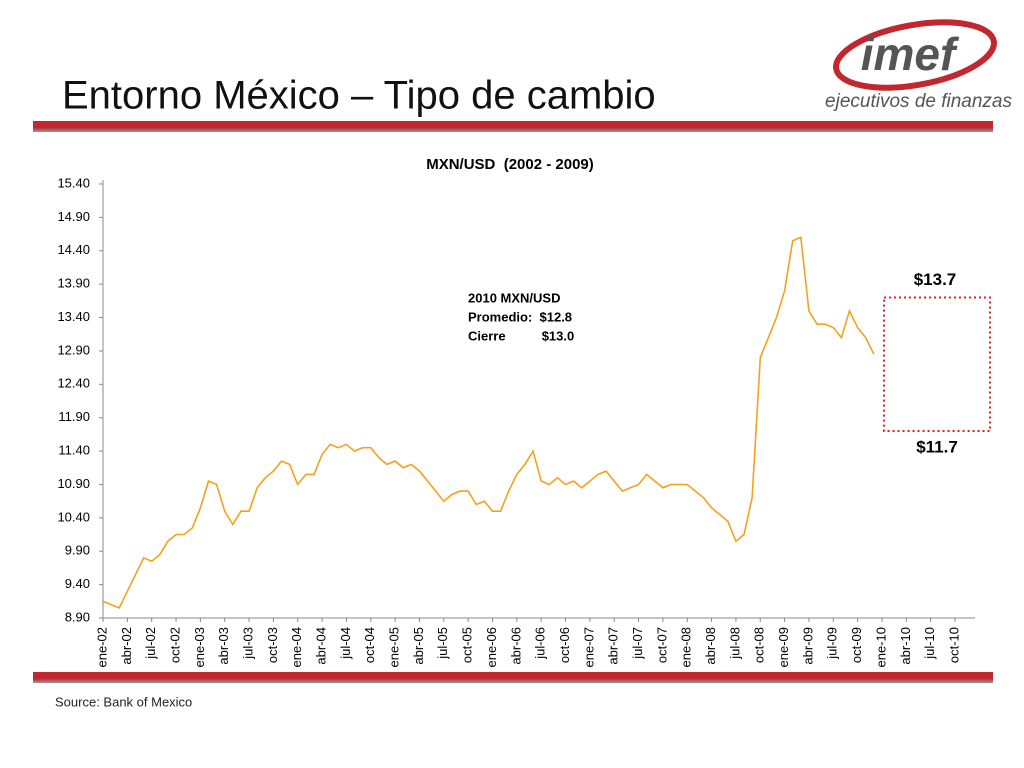 The width and height of the screenshot is (1024, 768). I want to click on y-tick-label: 13.90, so click(73, 283).